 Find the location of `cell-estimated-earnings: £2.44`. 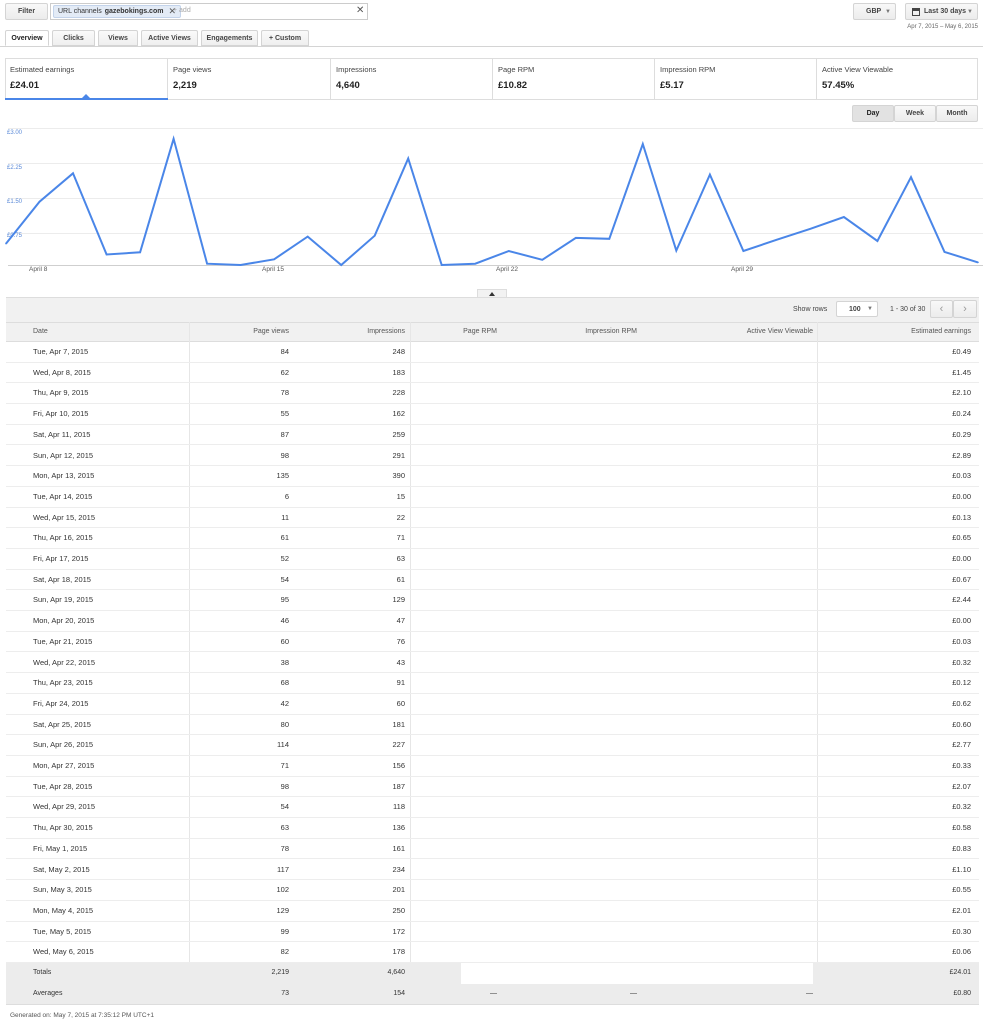

cell-estimated-earnings: £2.44 is located at coordinates (961, 600).